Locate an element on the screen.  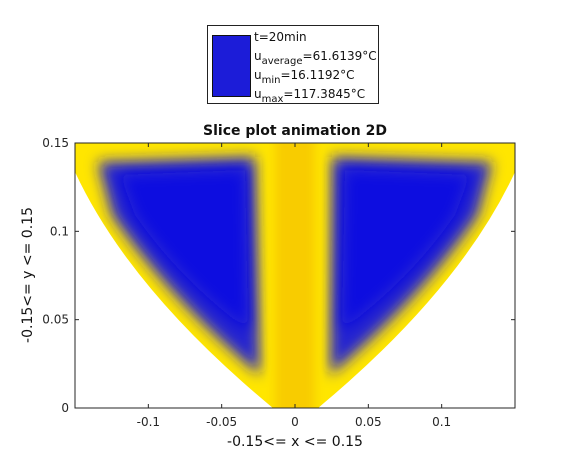
x-tick-label: 0.1 is located at coordinates (441, 422).